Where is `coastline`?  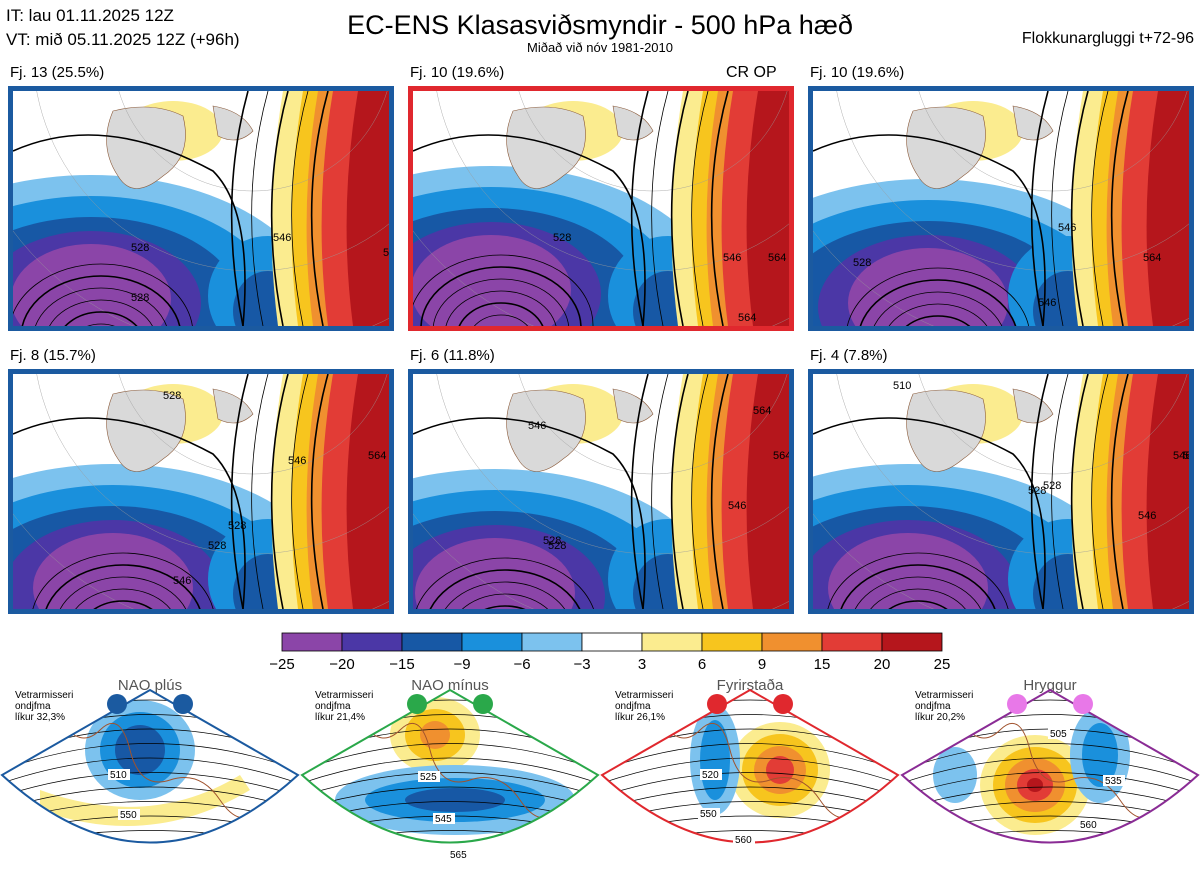 coastline is located at coordinates (760, 769).